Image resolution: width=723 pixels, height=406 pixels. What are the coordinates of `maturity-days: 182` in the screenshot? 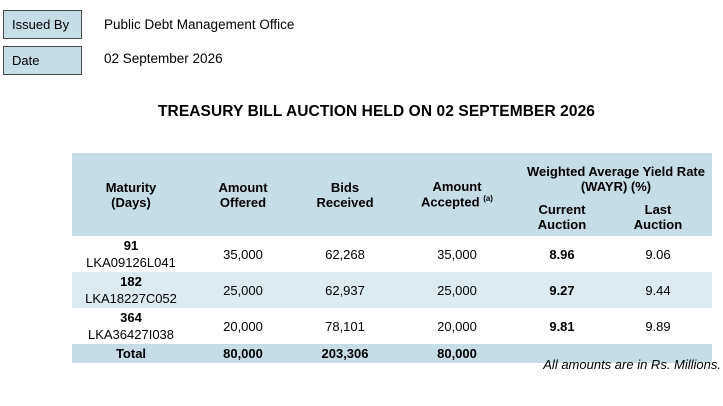 It's located at (131, 281).